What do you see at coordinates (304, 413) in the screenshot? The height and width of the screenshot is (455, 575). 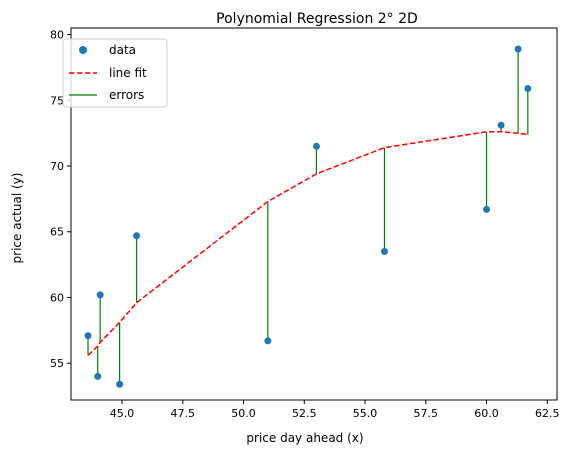 I see `x-tick-label: 52.5` at bounding box center [304, 413].